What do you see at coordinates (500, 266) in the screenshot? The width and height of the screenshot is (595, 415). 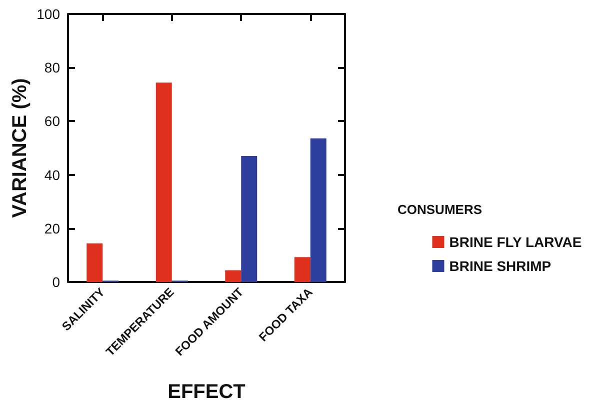 I see `legend-label: BRINE SHRIMP` at bounding box center [500, 266].